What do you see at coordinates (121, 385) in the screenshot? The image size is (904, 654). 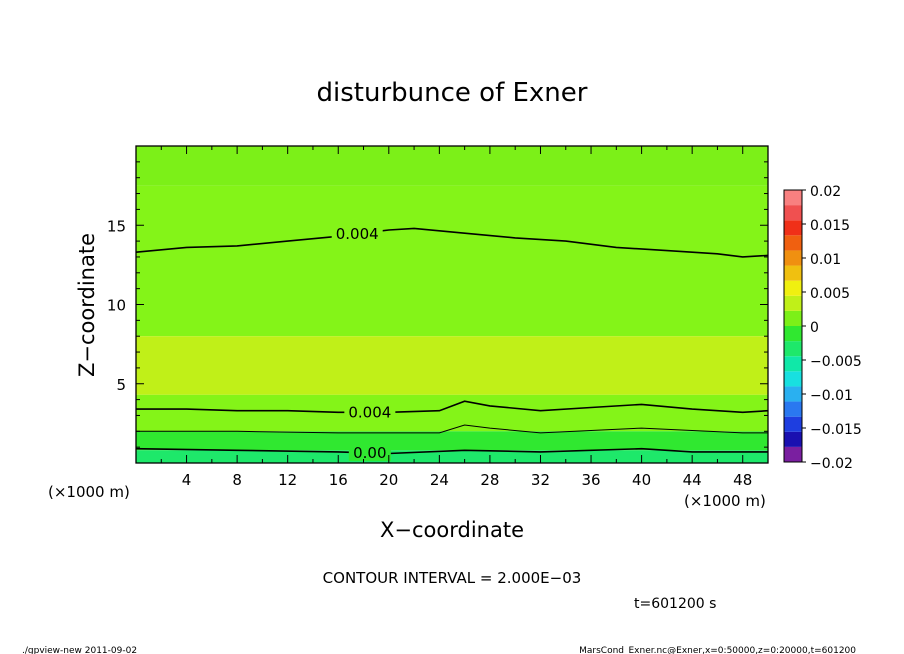 I see `y-tick-label-5: 5` at bounding box center [121, 385].